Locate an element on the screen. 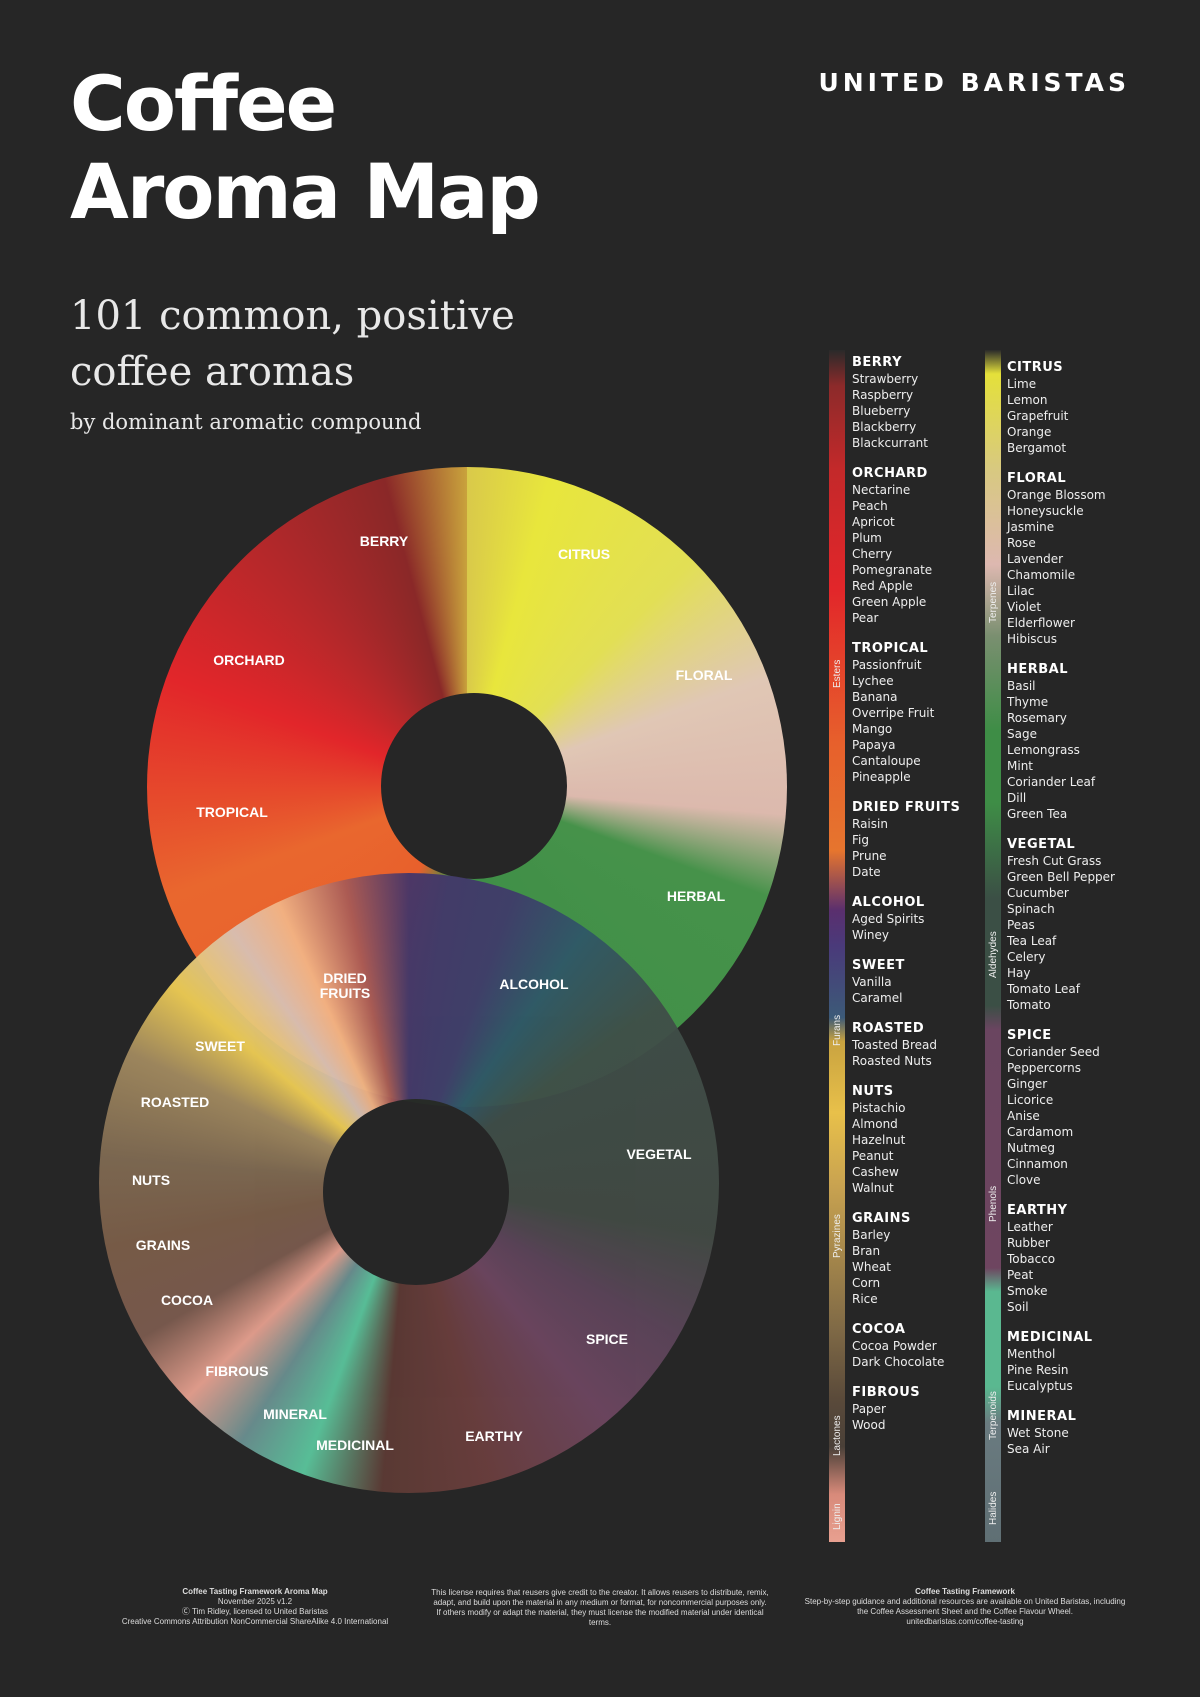  aroma-item: Green Apple is located at coordinates (889, 602).